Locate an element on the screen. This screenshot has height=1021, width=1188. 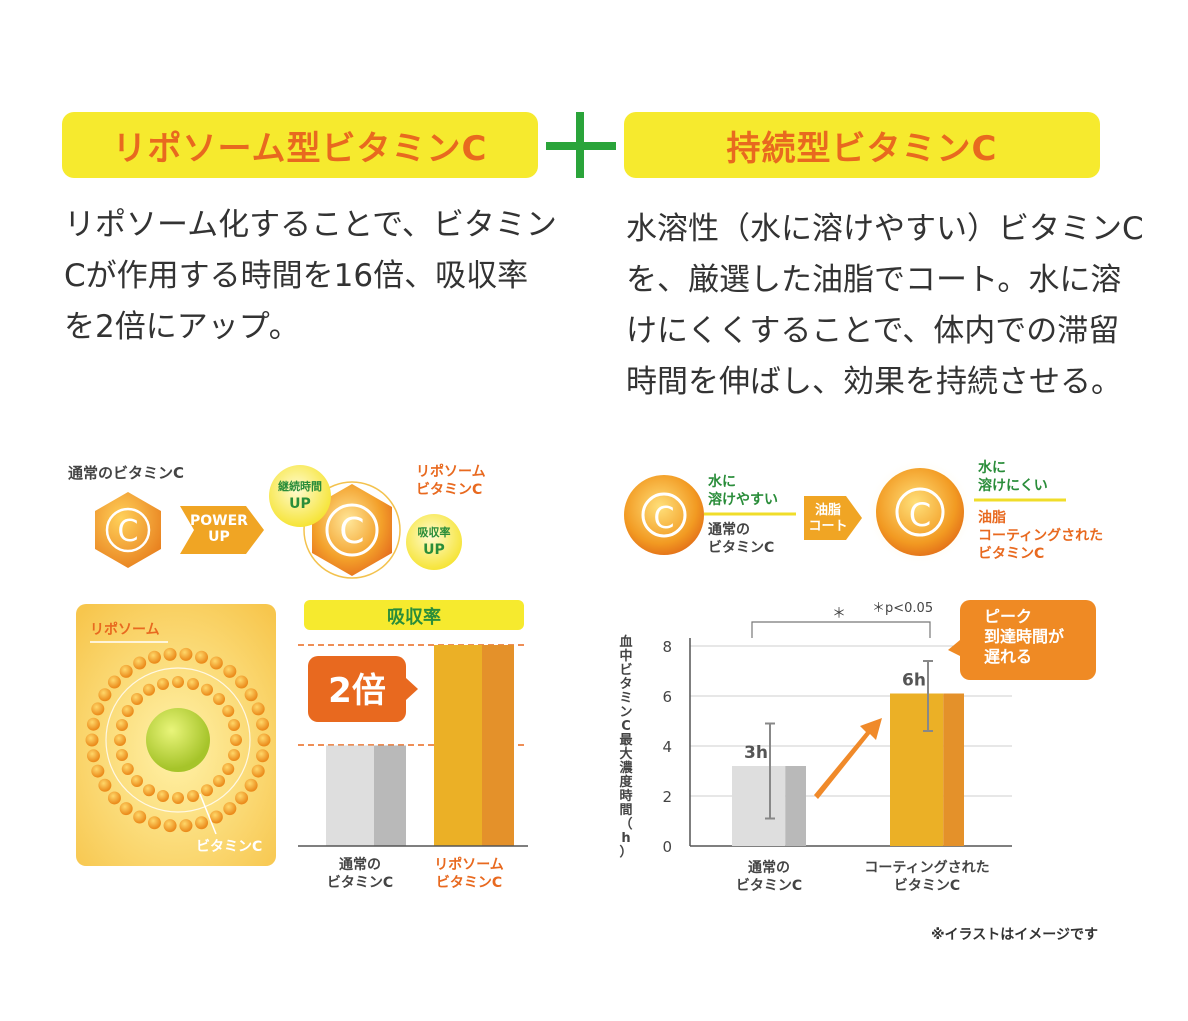
y-tick-label: 2 is located at coordinates (667, 797).